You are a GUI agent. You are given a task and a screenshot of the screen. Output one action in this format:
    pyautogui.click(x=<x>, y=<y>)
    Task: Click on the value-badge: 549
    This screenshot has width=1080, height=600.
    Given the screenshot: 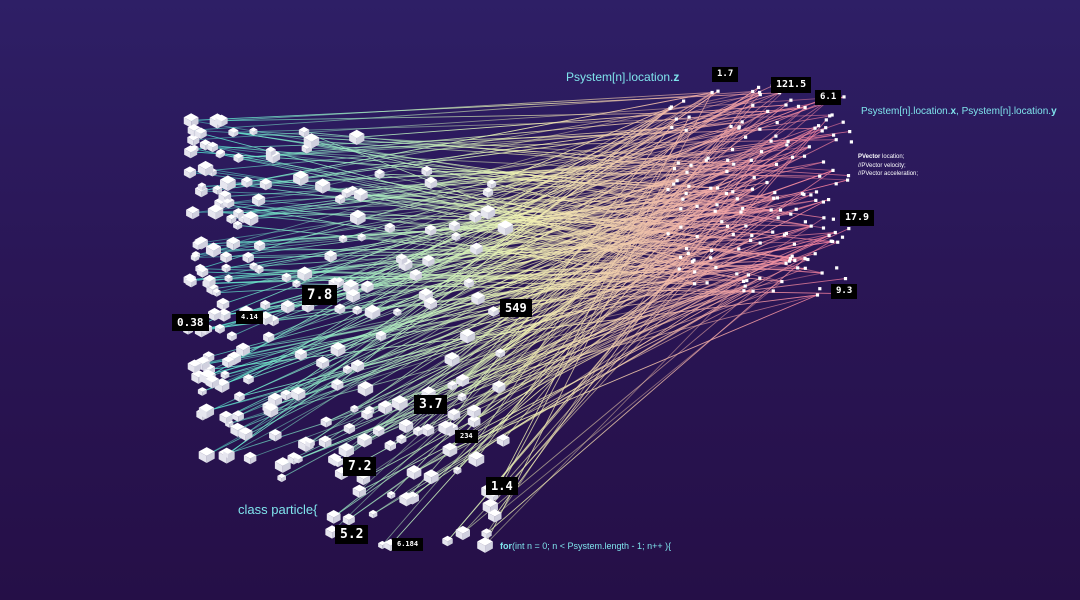 What is the action you would take?
    pyautogui.click(x=516, y=308)
    